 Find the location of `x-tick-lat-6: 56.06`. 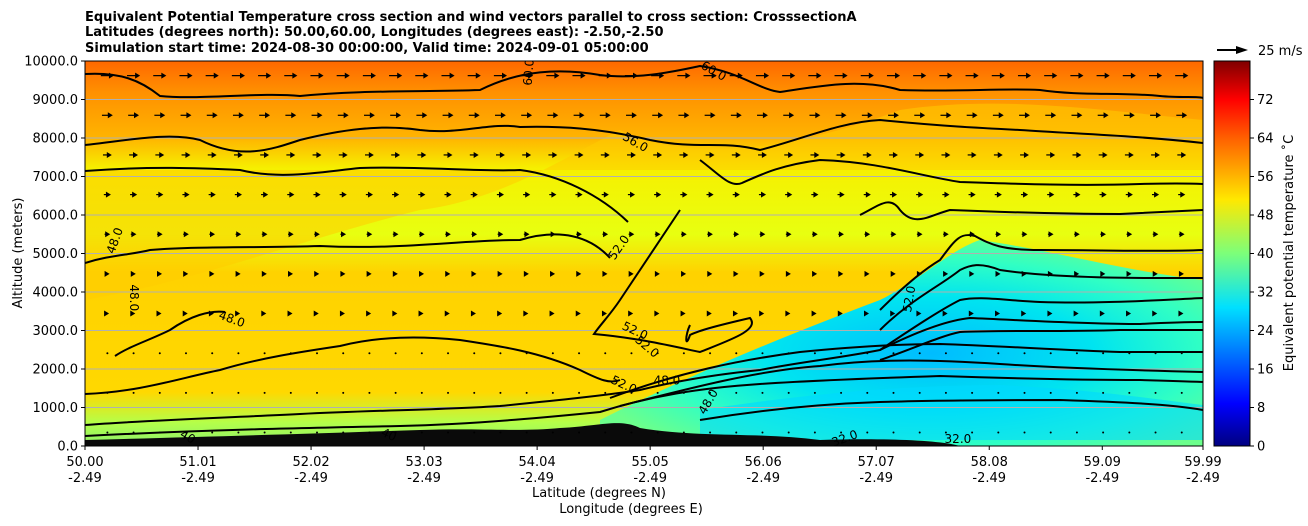

x-tick-lat-6: 56.06 is located at coordinates (763, 462).